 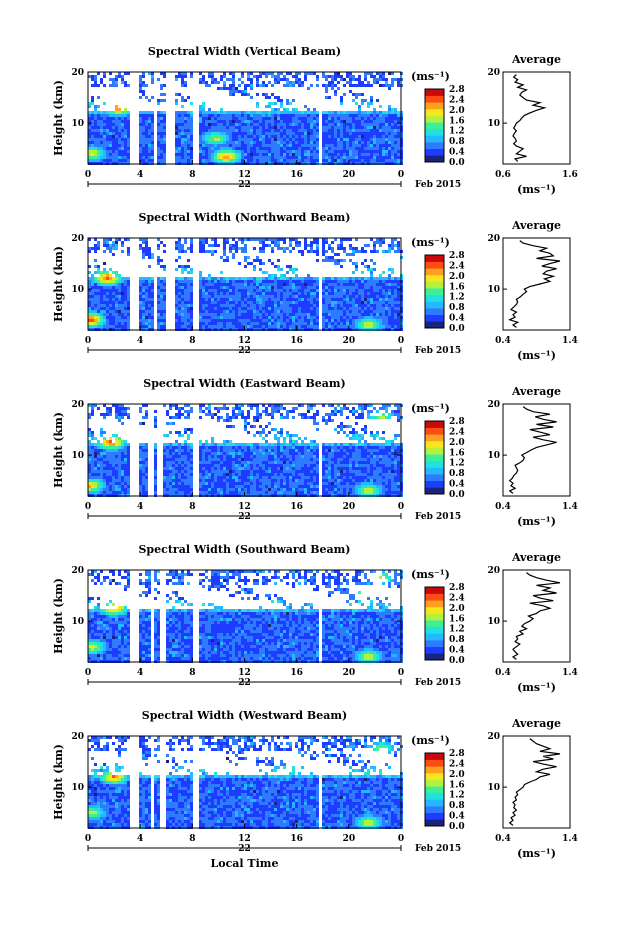 What do you see at coordinates (244, 351) in the screenshot?
I see `date-day: 22` at bounding box center [244, 351].